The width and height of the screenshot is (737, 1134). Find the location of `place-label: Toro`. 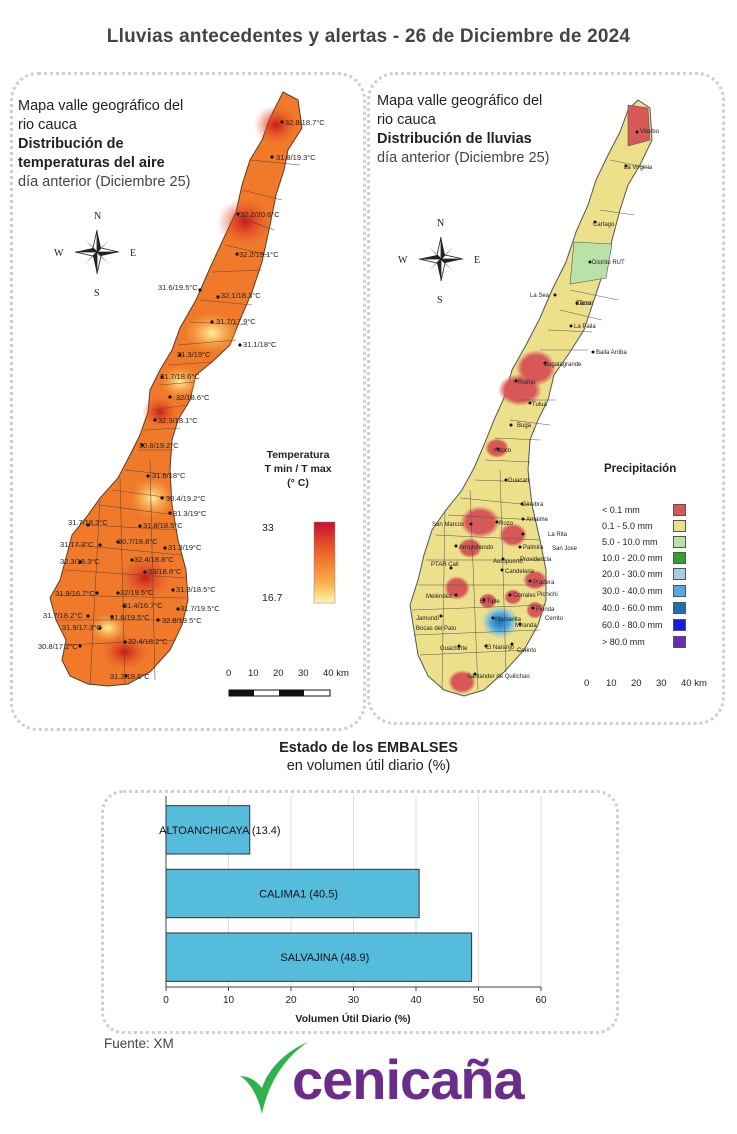

place-label: Toro is located at coordinates (585, 304).